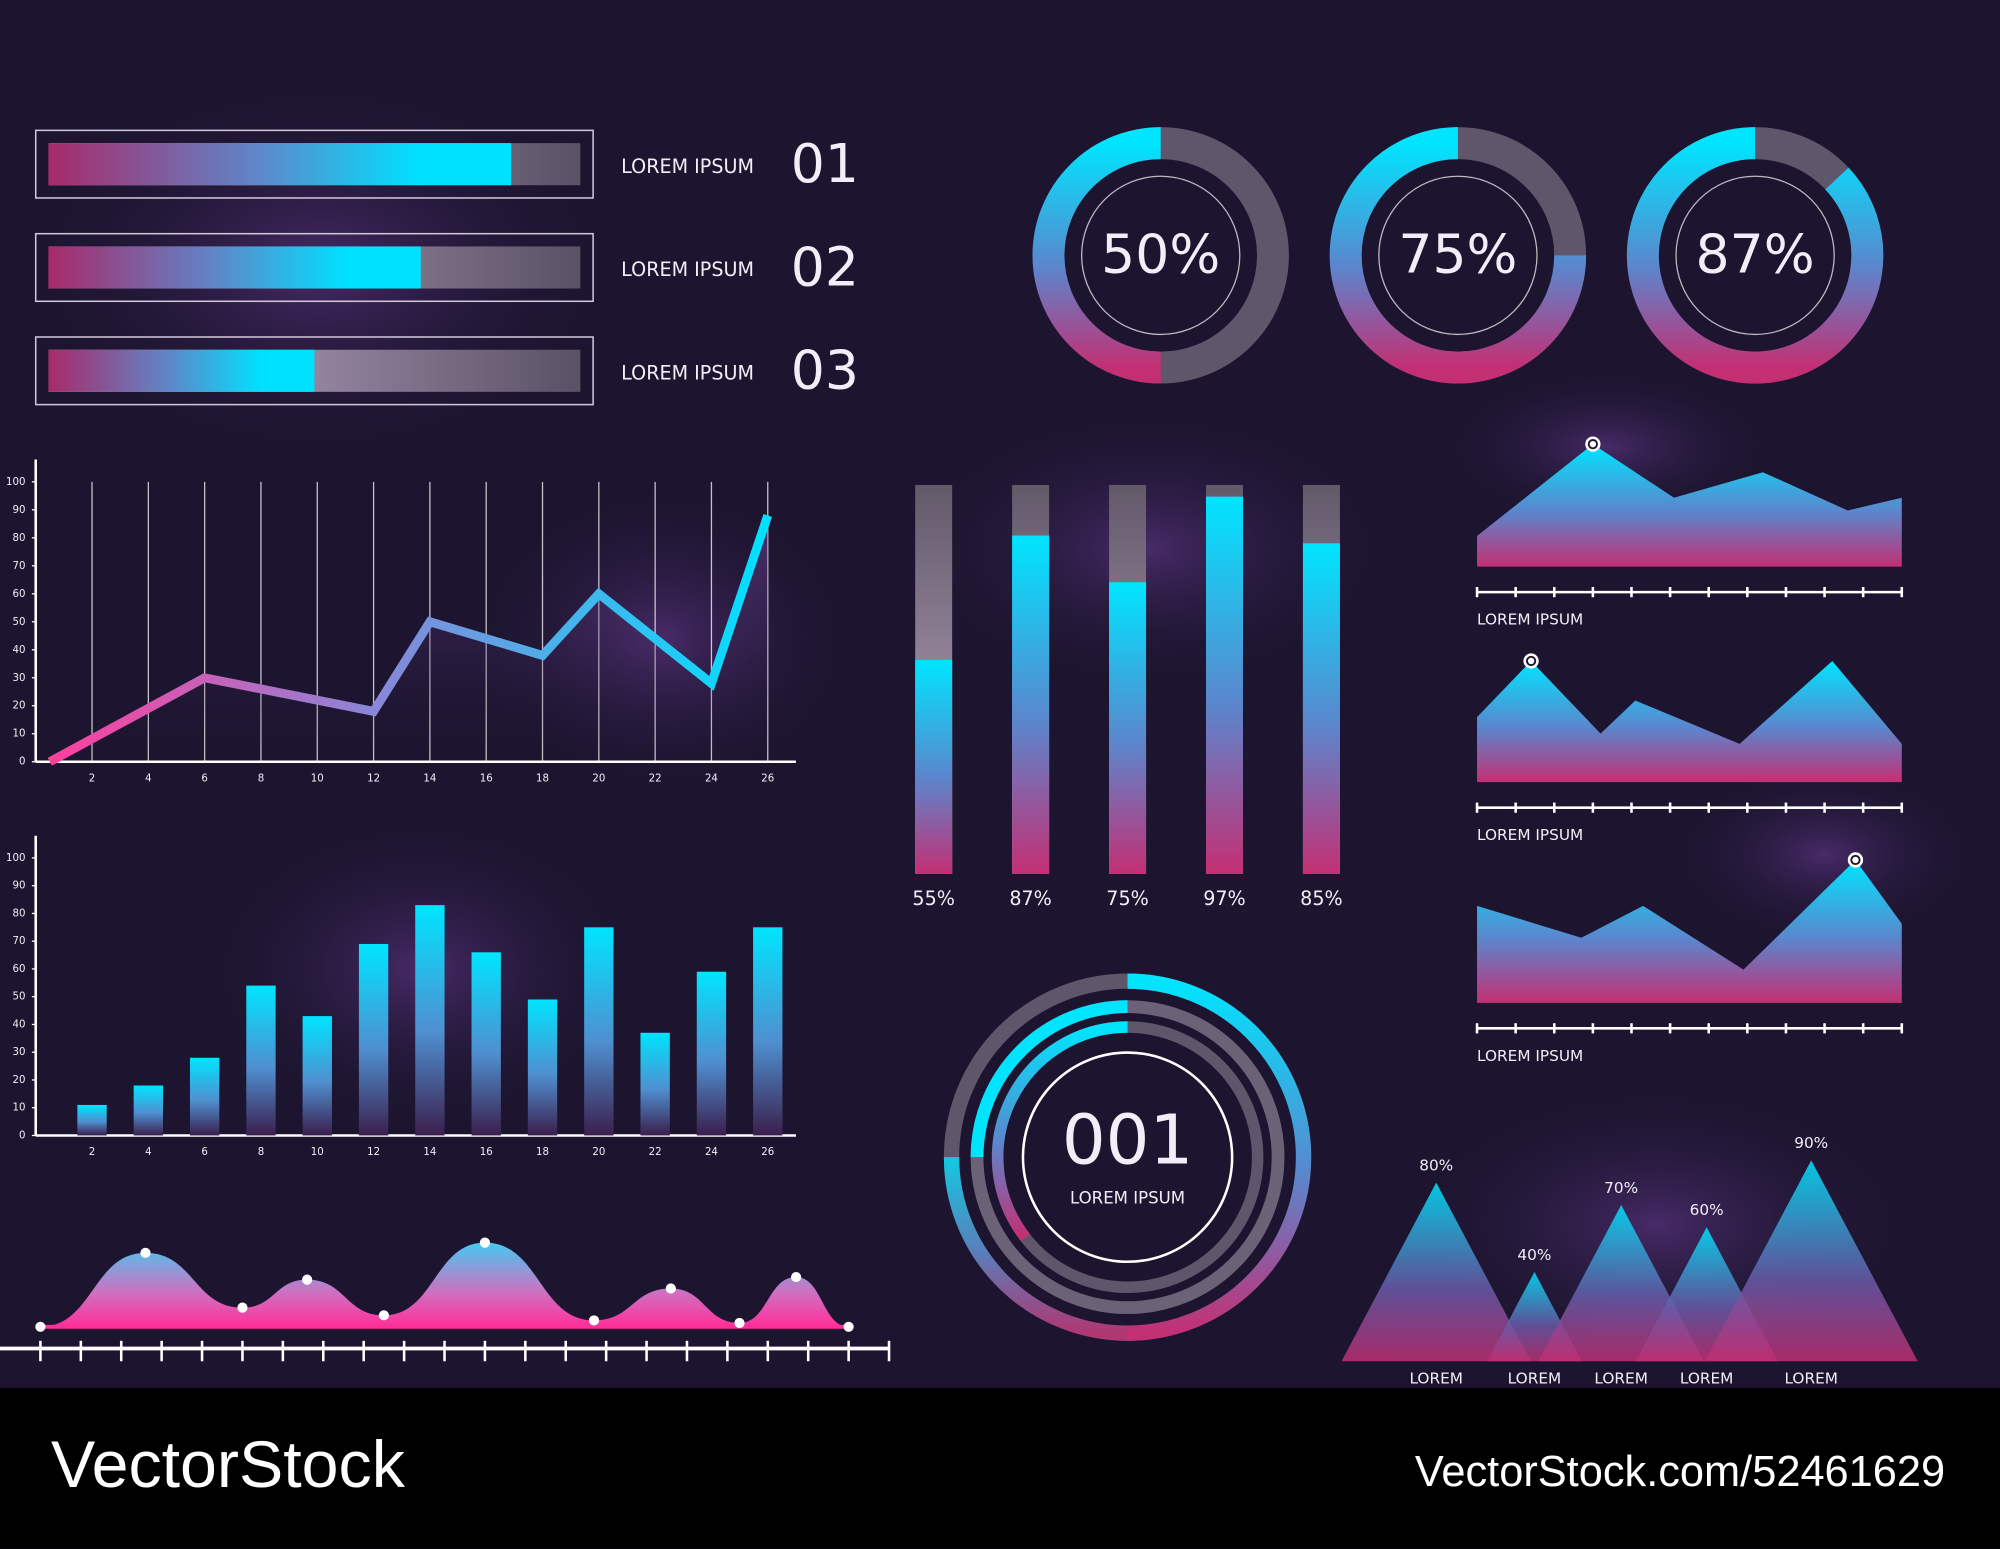  Describe the element at coordinates (228, 1465) in the screenshot. I see `footer-brand: VectorStock` at that location.